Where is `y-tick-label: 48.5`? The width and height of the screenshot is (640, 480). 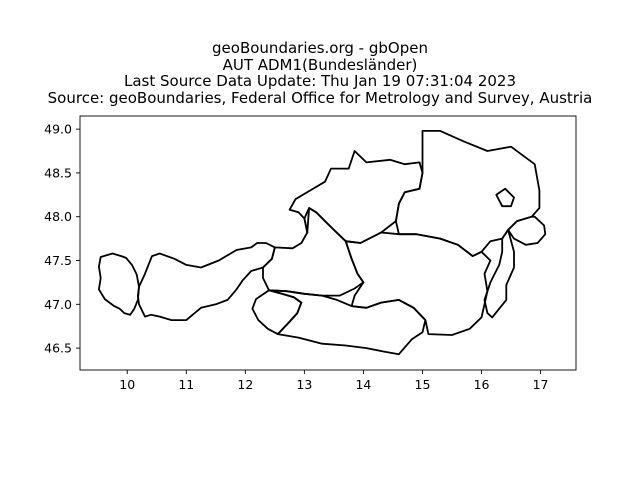 y-tick-label: 48.5 is located at coordinates (58, 172).